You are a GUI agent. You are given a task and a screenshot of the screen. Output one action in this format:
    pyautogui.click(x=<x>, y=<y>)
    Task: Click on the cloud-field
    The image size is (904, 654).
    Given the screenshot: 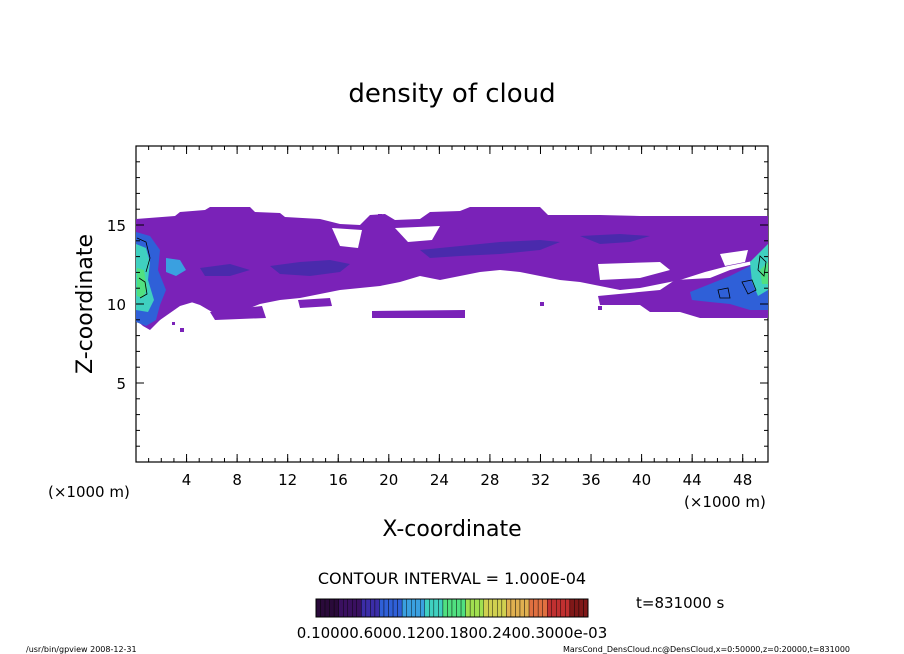 What is the action you would take?
    pyautogui.click(x=452, y=269)
    